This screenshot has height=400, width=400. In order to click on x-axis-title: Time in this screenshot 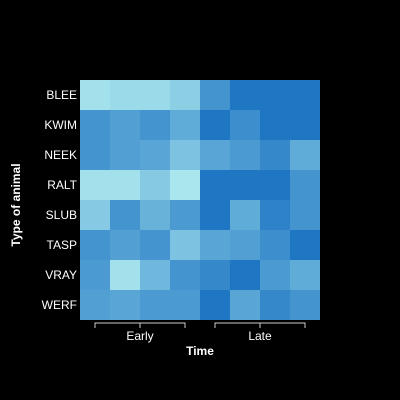, I will do `click(200, 351)`.